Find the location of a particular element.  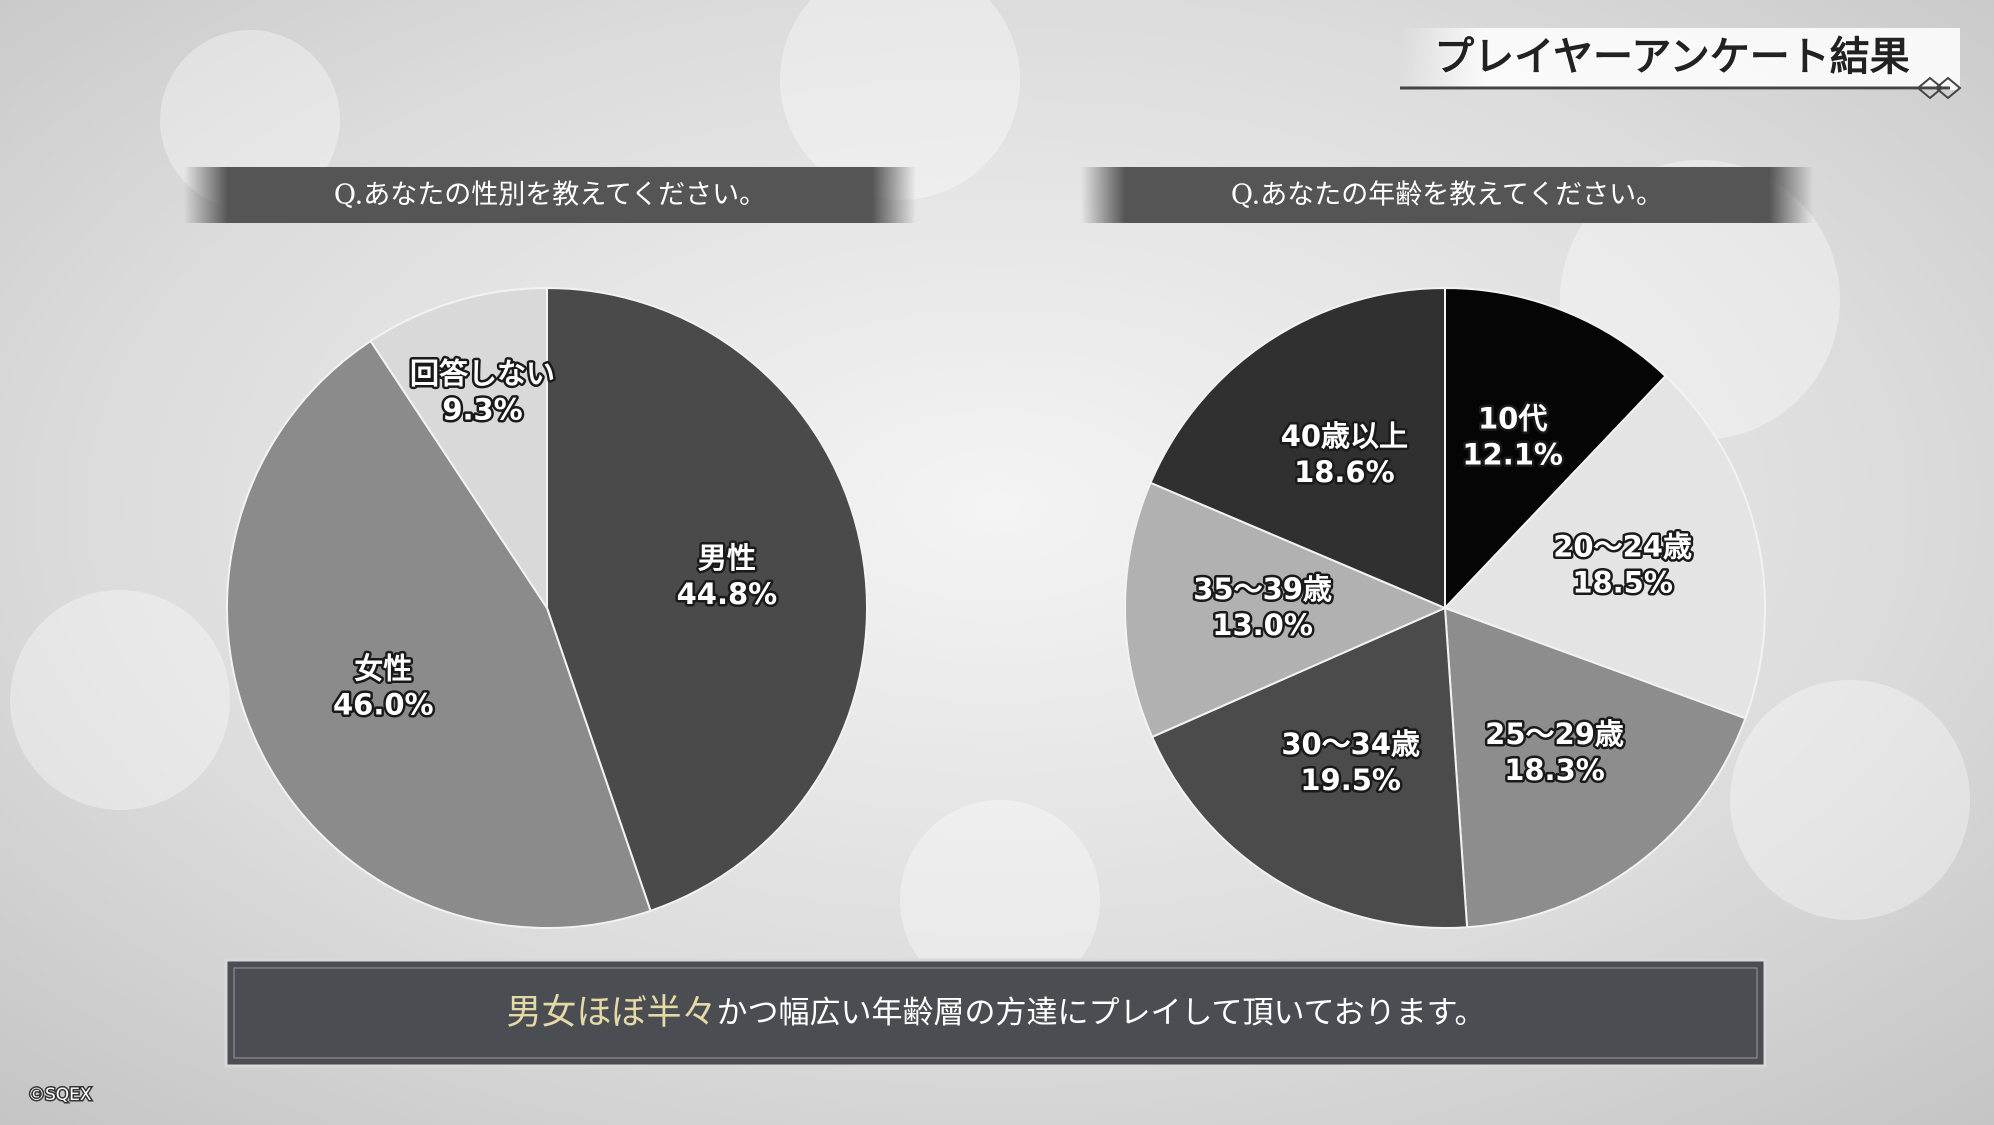

slice-value-label: 46.0% is located at coordinates (383, 704).